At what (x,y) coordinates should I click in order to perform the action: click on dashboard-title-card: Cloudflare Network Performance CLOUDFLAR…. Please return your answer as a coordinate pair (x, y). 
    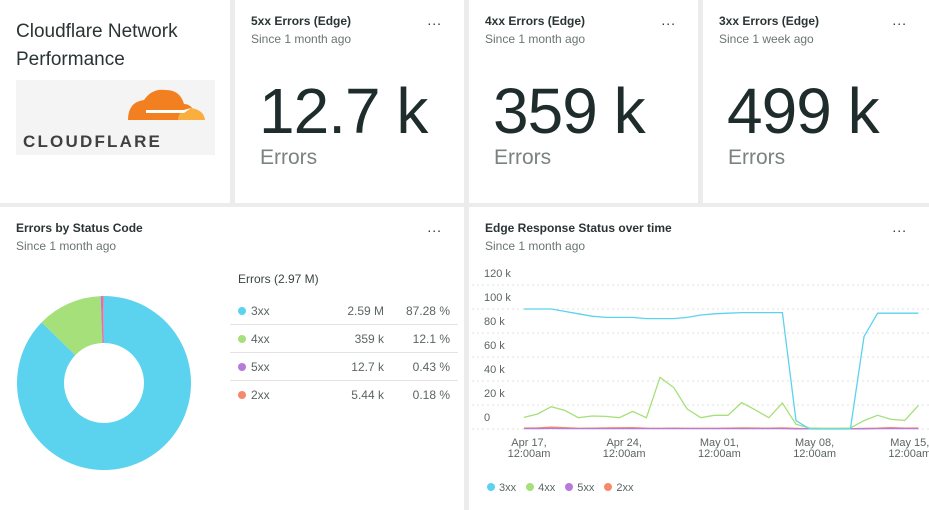
    Looking at the image, I should click on (115, 101).